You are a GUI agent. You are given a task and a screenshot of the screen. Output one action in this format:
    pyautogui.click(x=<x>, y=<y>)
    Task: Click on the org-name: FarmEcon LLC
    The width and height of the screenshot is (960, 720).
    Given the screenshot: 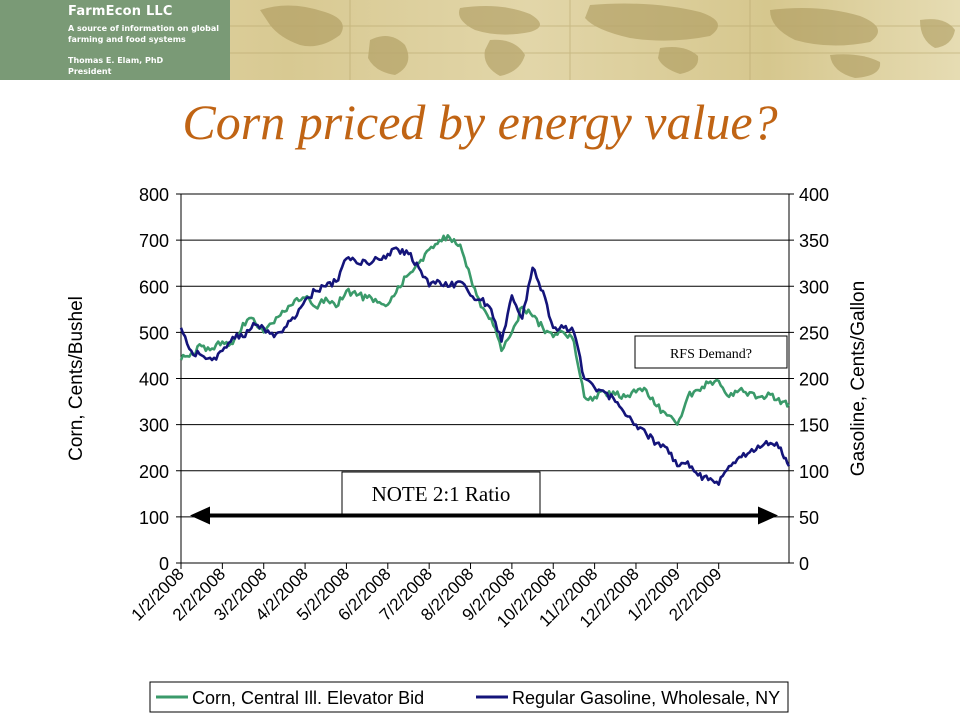 What is the action you would take?
    pyautogui.click(x=120, y=11)
    